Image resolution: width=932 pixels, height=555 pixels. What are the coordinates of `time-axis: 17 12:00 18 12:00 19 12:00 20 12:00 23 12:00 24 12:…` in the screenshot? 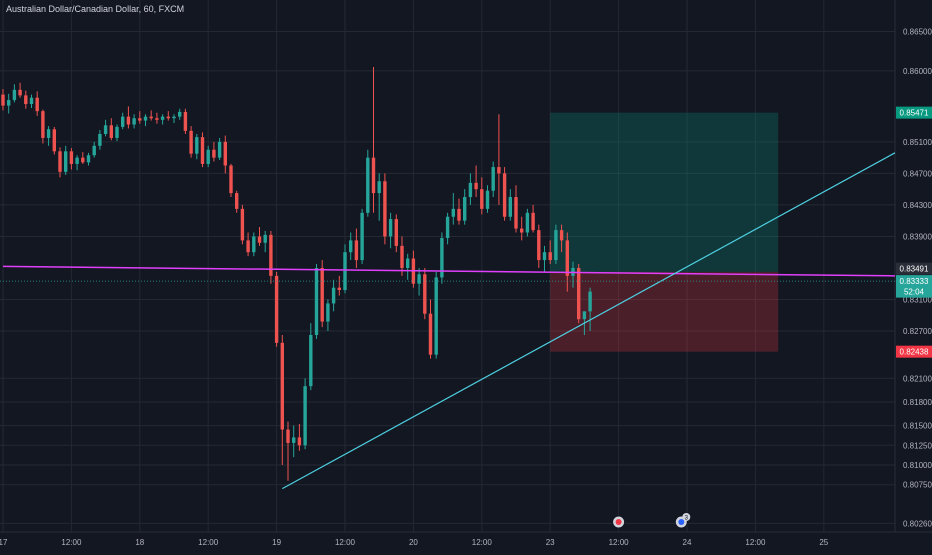 It's located at (414, 542).